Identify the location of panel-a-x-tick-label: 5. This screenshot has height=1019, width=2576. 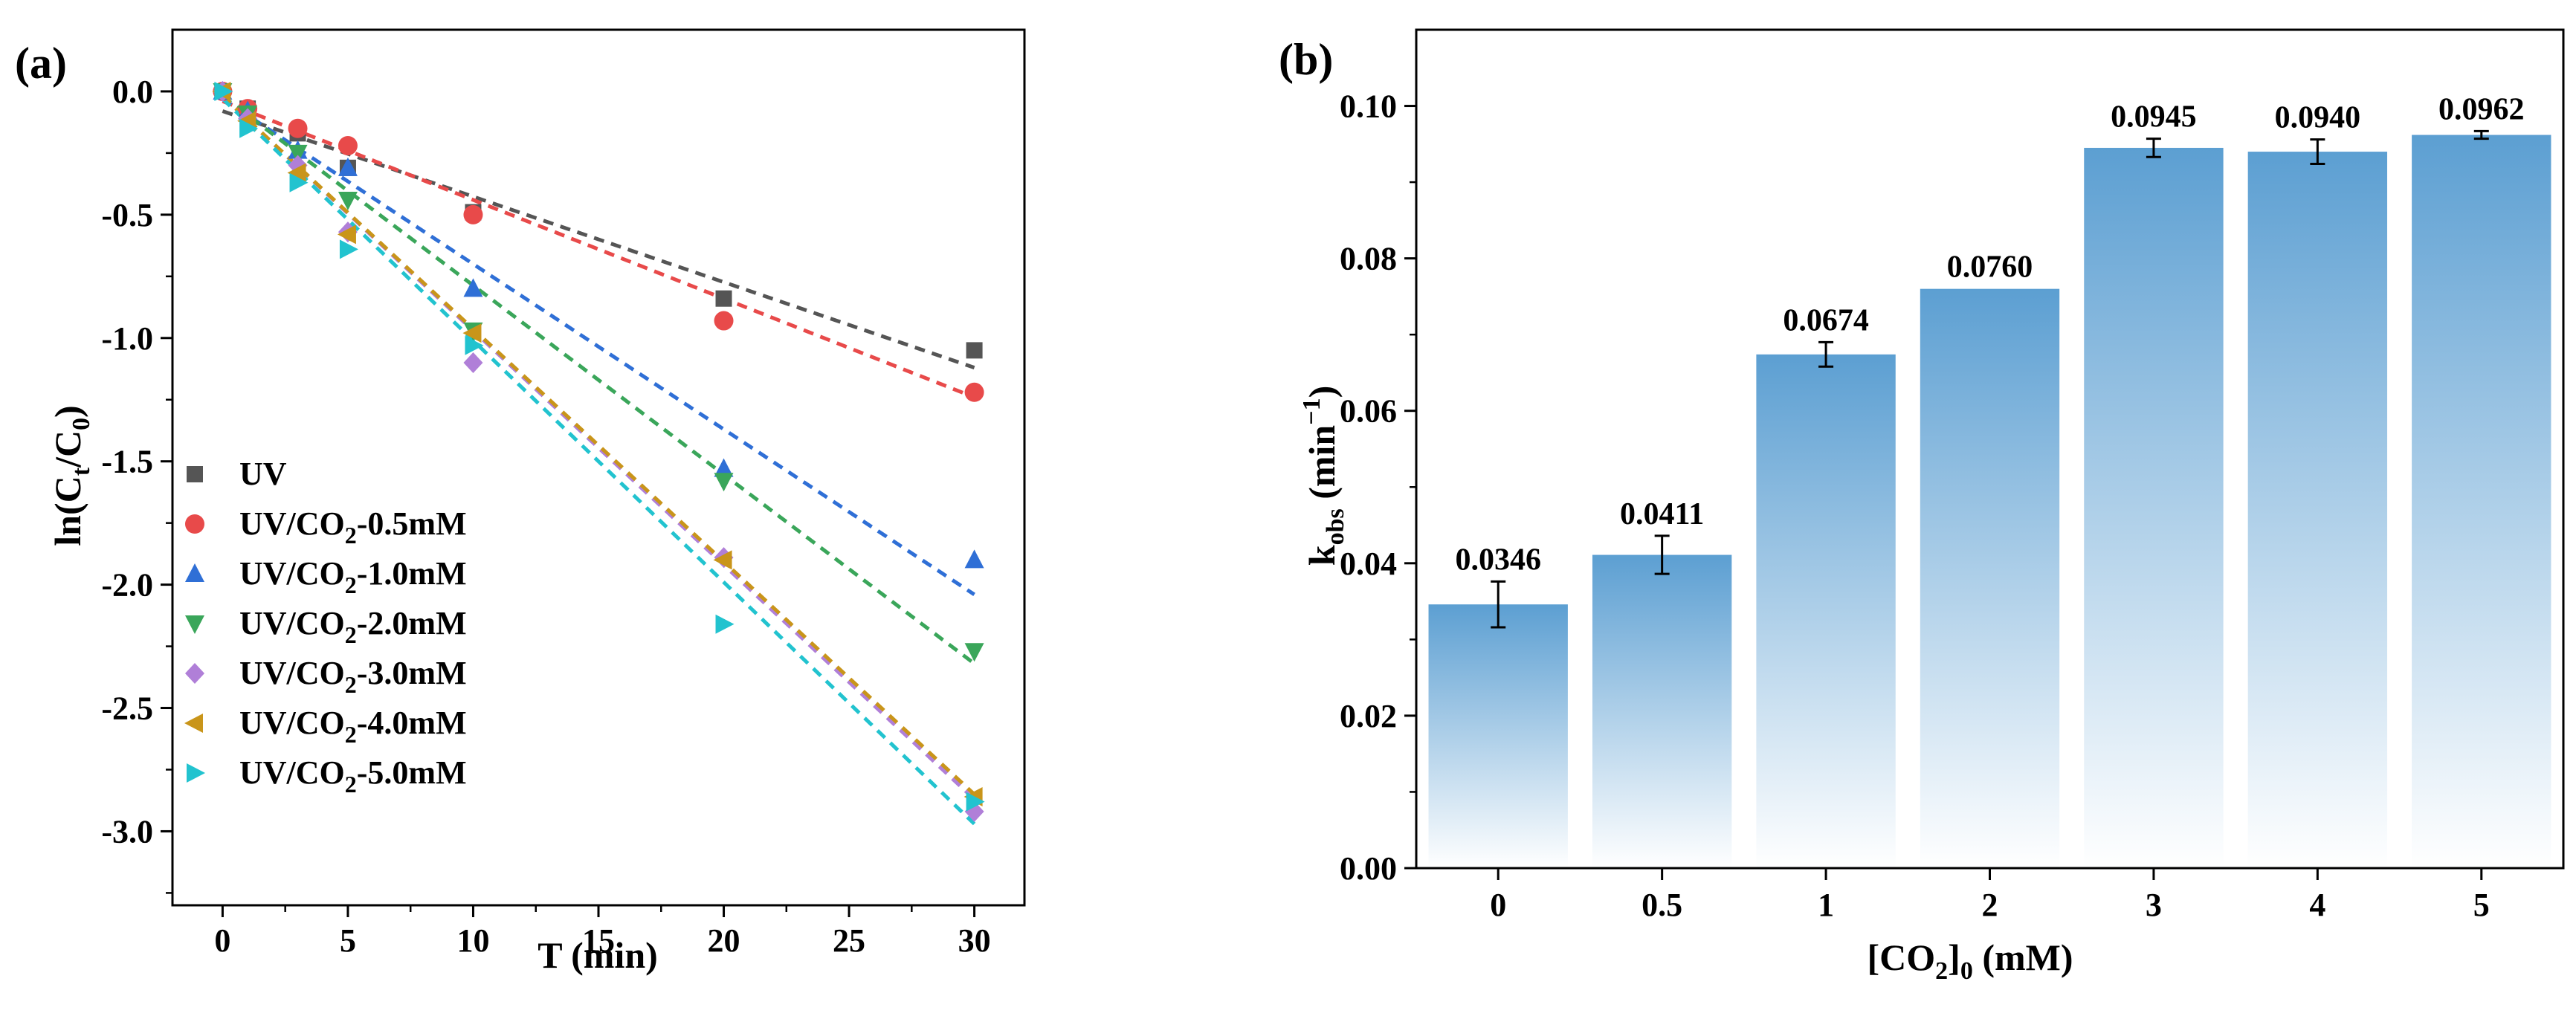
(348, 940).